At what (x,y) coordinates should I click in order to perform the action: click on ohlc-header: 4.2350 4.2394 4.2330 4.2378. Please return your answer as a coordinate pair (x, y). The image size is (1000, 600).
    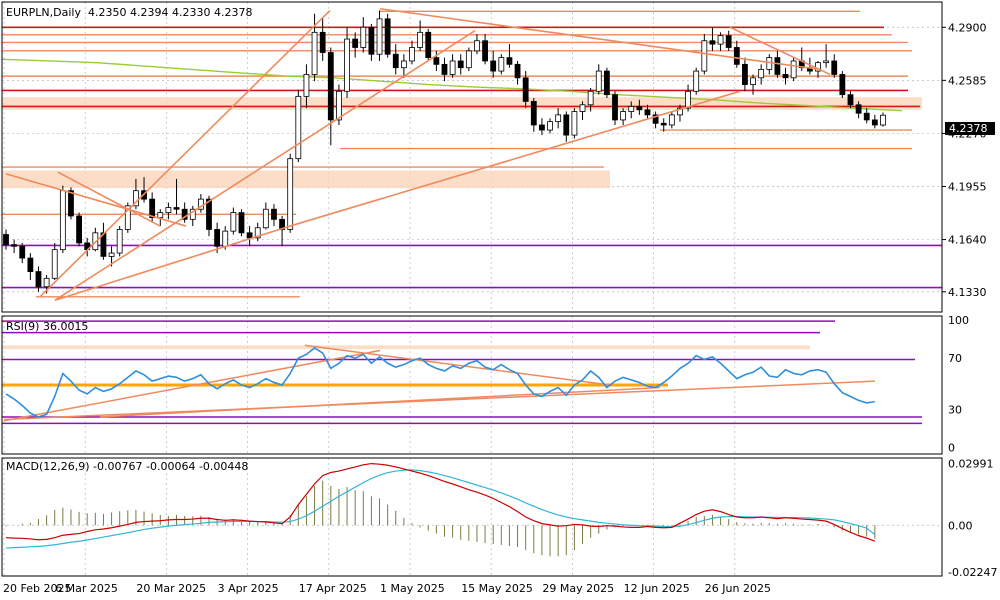
    Looking at the image, I should click on (170, 12).